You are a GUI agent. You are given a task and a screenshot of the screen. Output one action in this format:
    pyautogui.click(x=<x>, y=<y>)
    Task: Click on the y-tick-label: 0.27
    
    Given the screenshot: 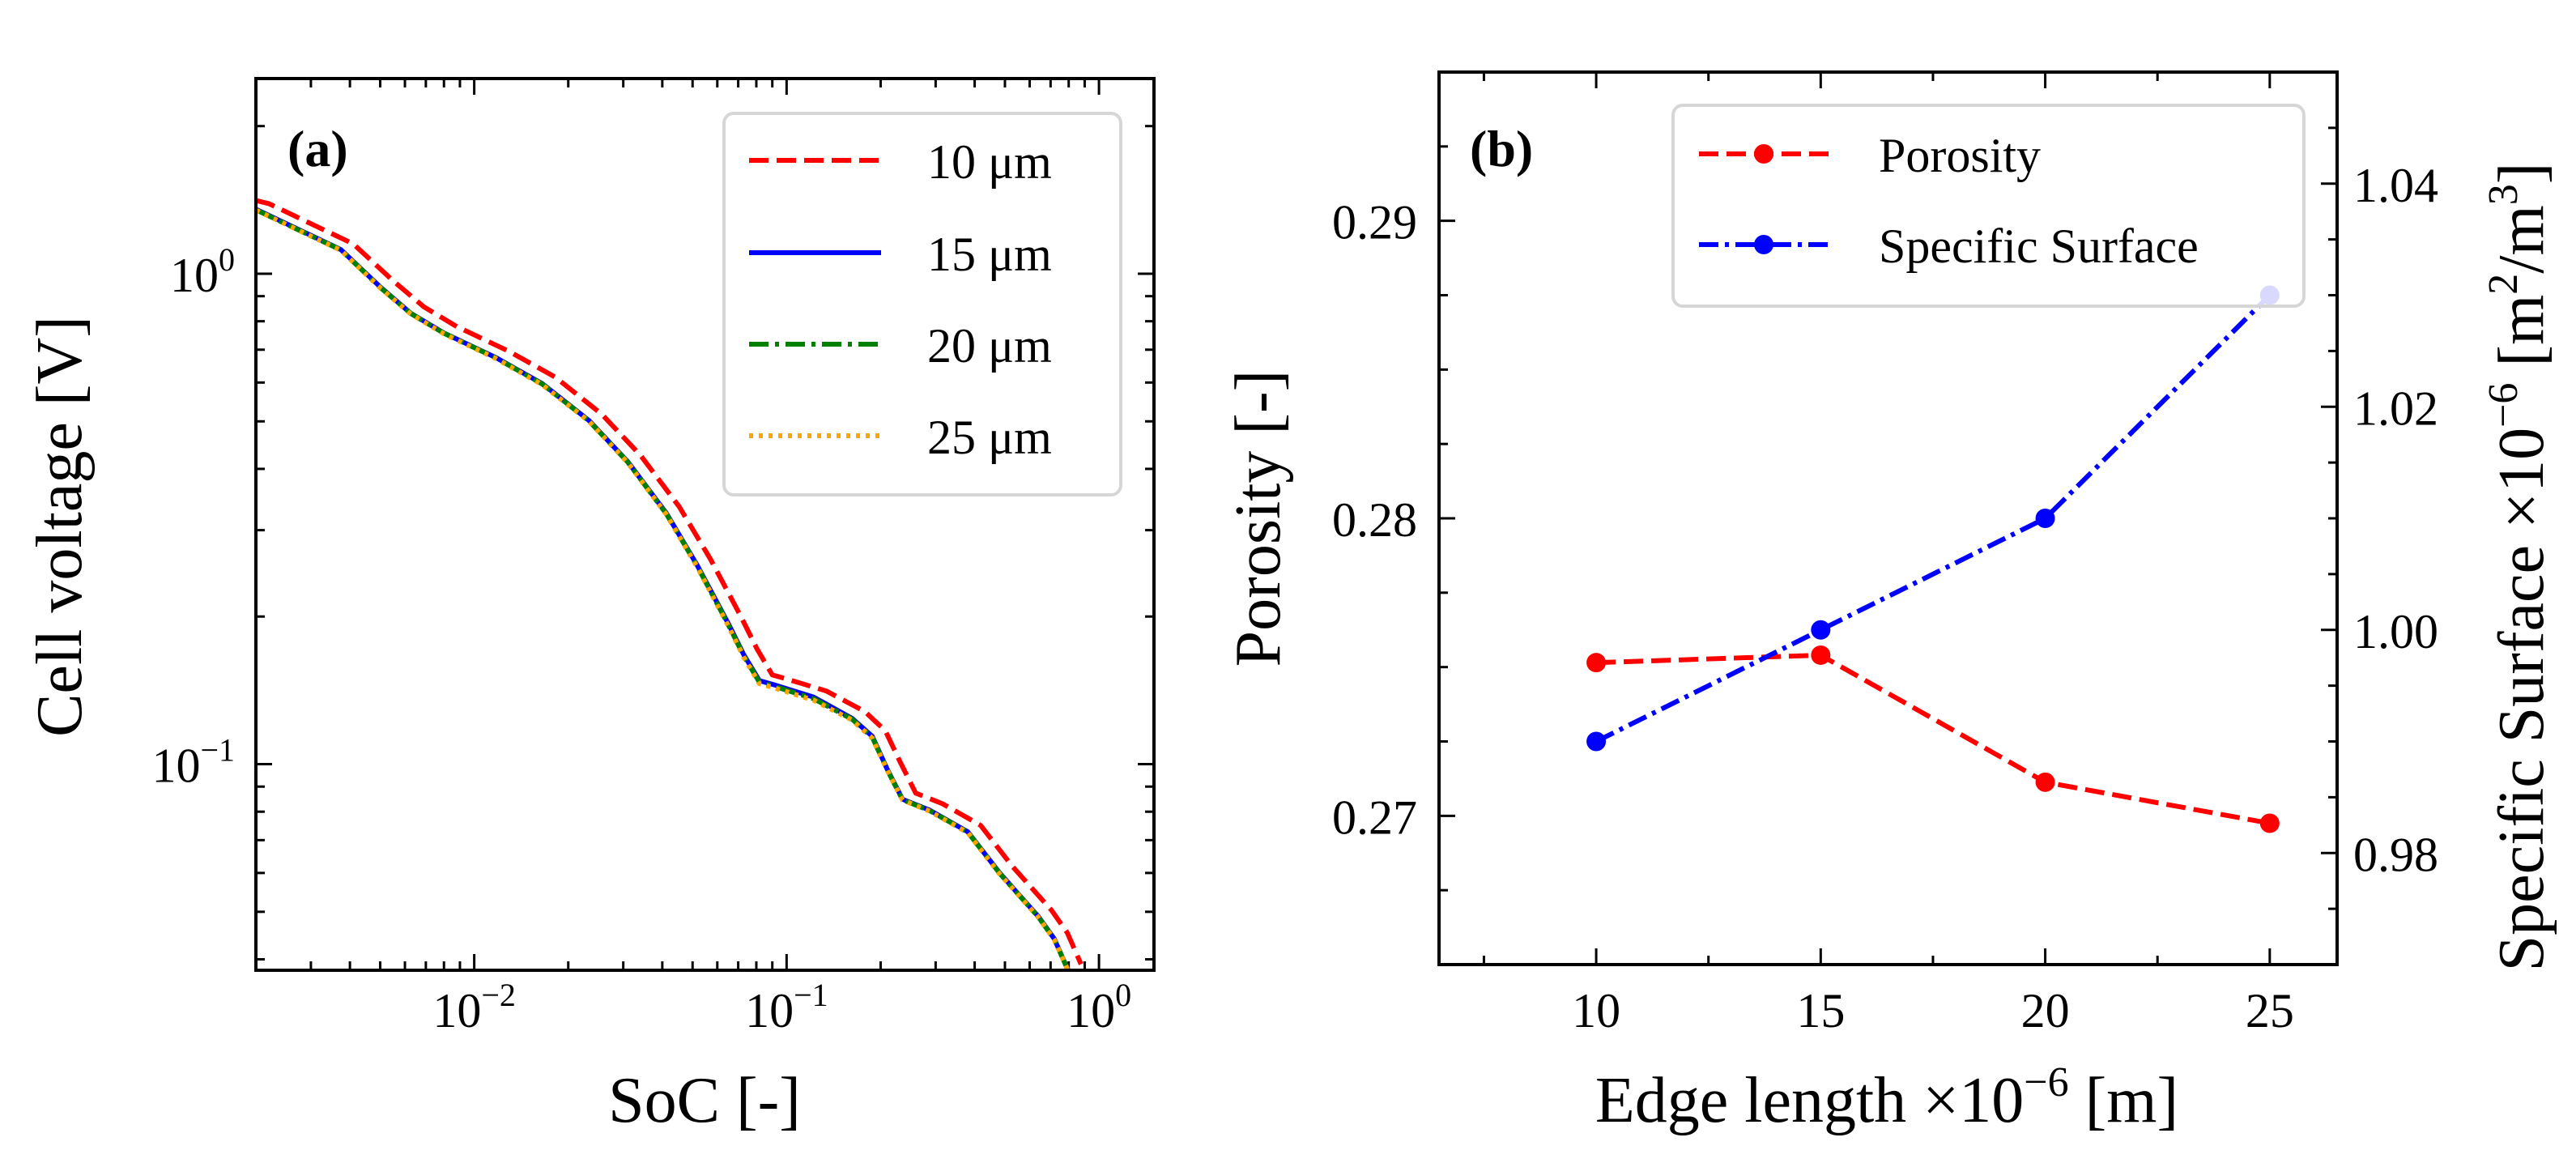 What is the action you would take?
    pyautogui.click(x=1374, y=817)
    